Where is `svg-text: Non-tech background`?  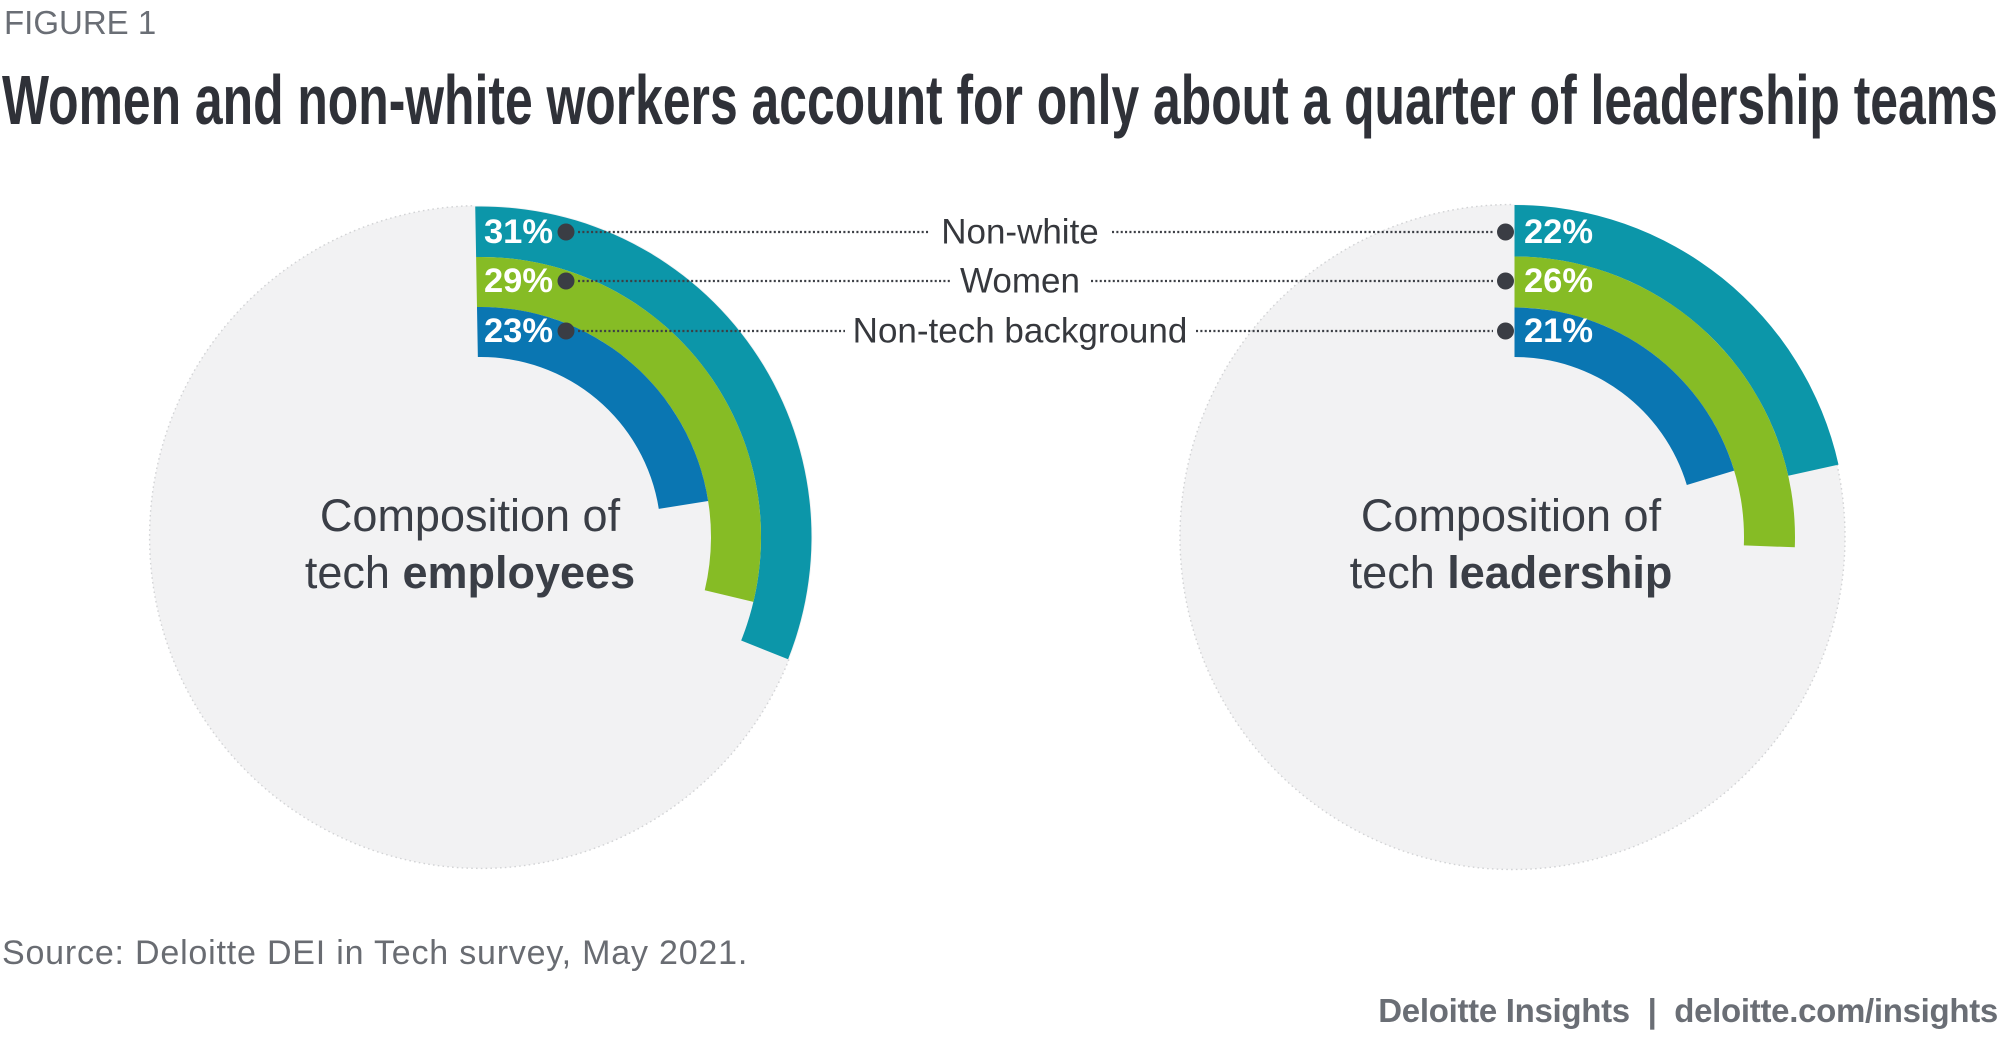 svg-text: Non-tech background is located at coordinates (1020, 331).